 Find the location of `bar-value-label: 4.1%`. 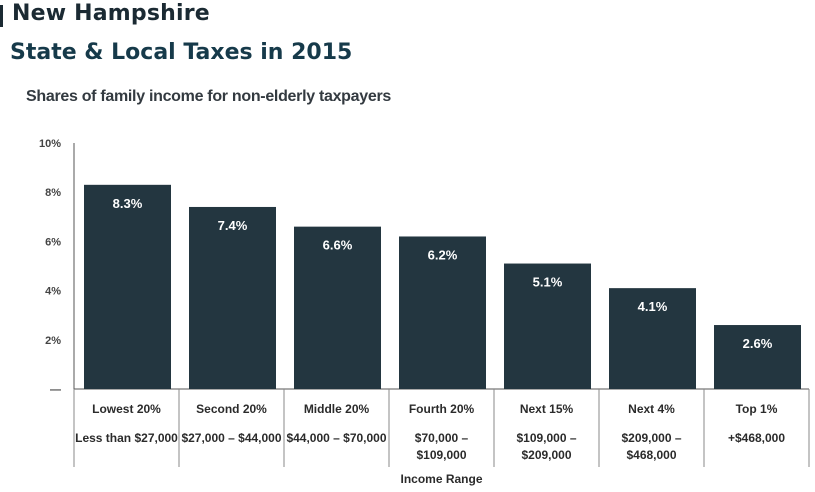

bar-value-label: 4.1% is located at coordinates (653, 306).